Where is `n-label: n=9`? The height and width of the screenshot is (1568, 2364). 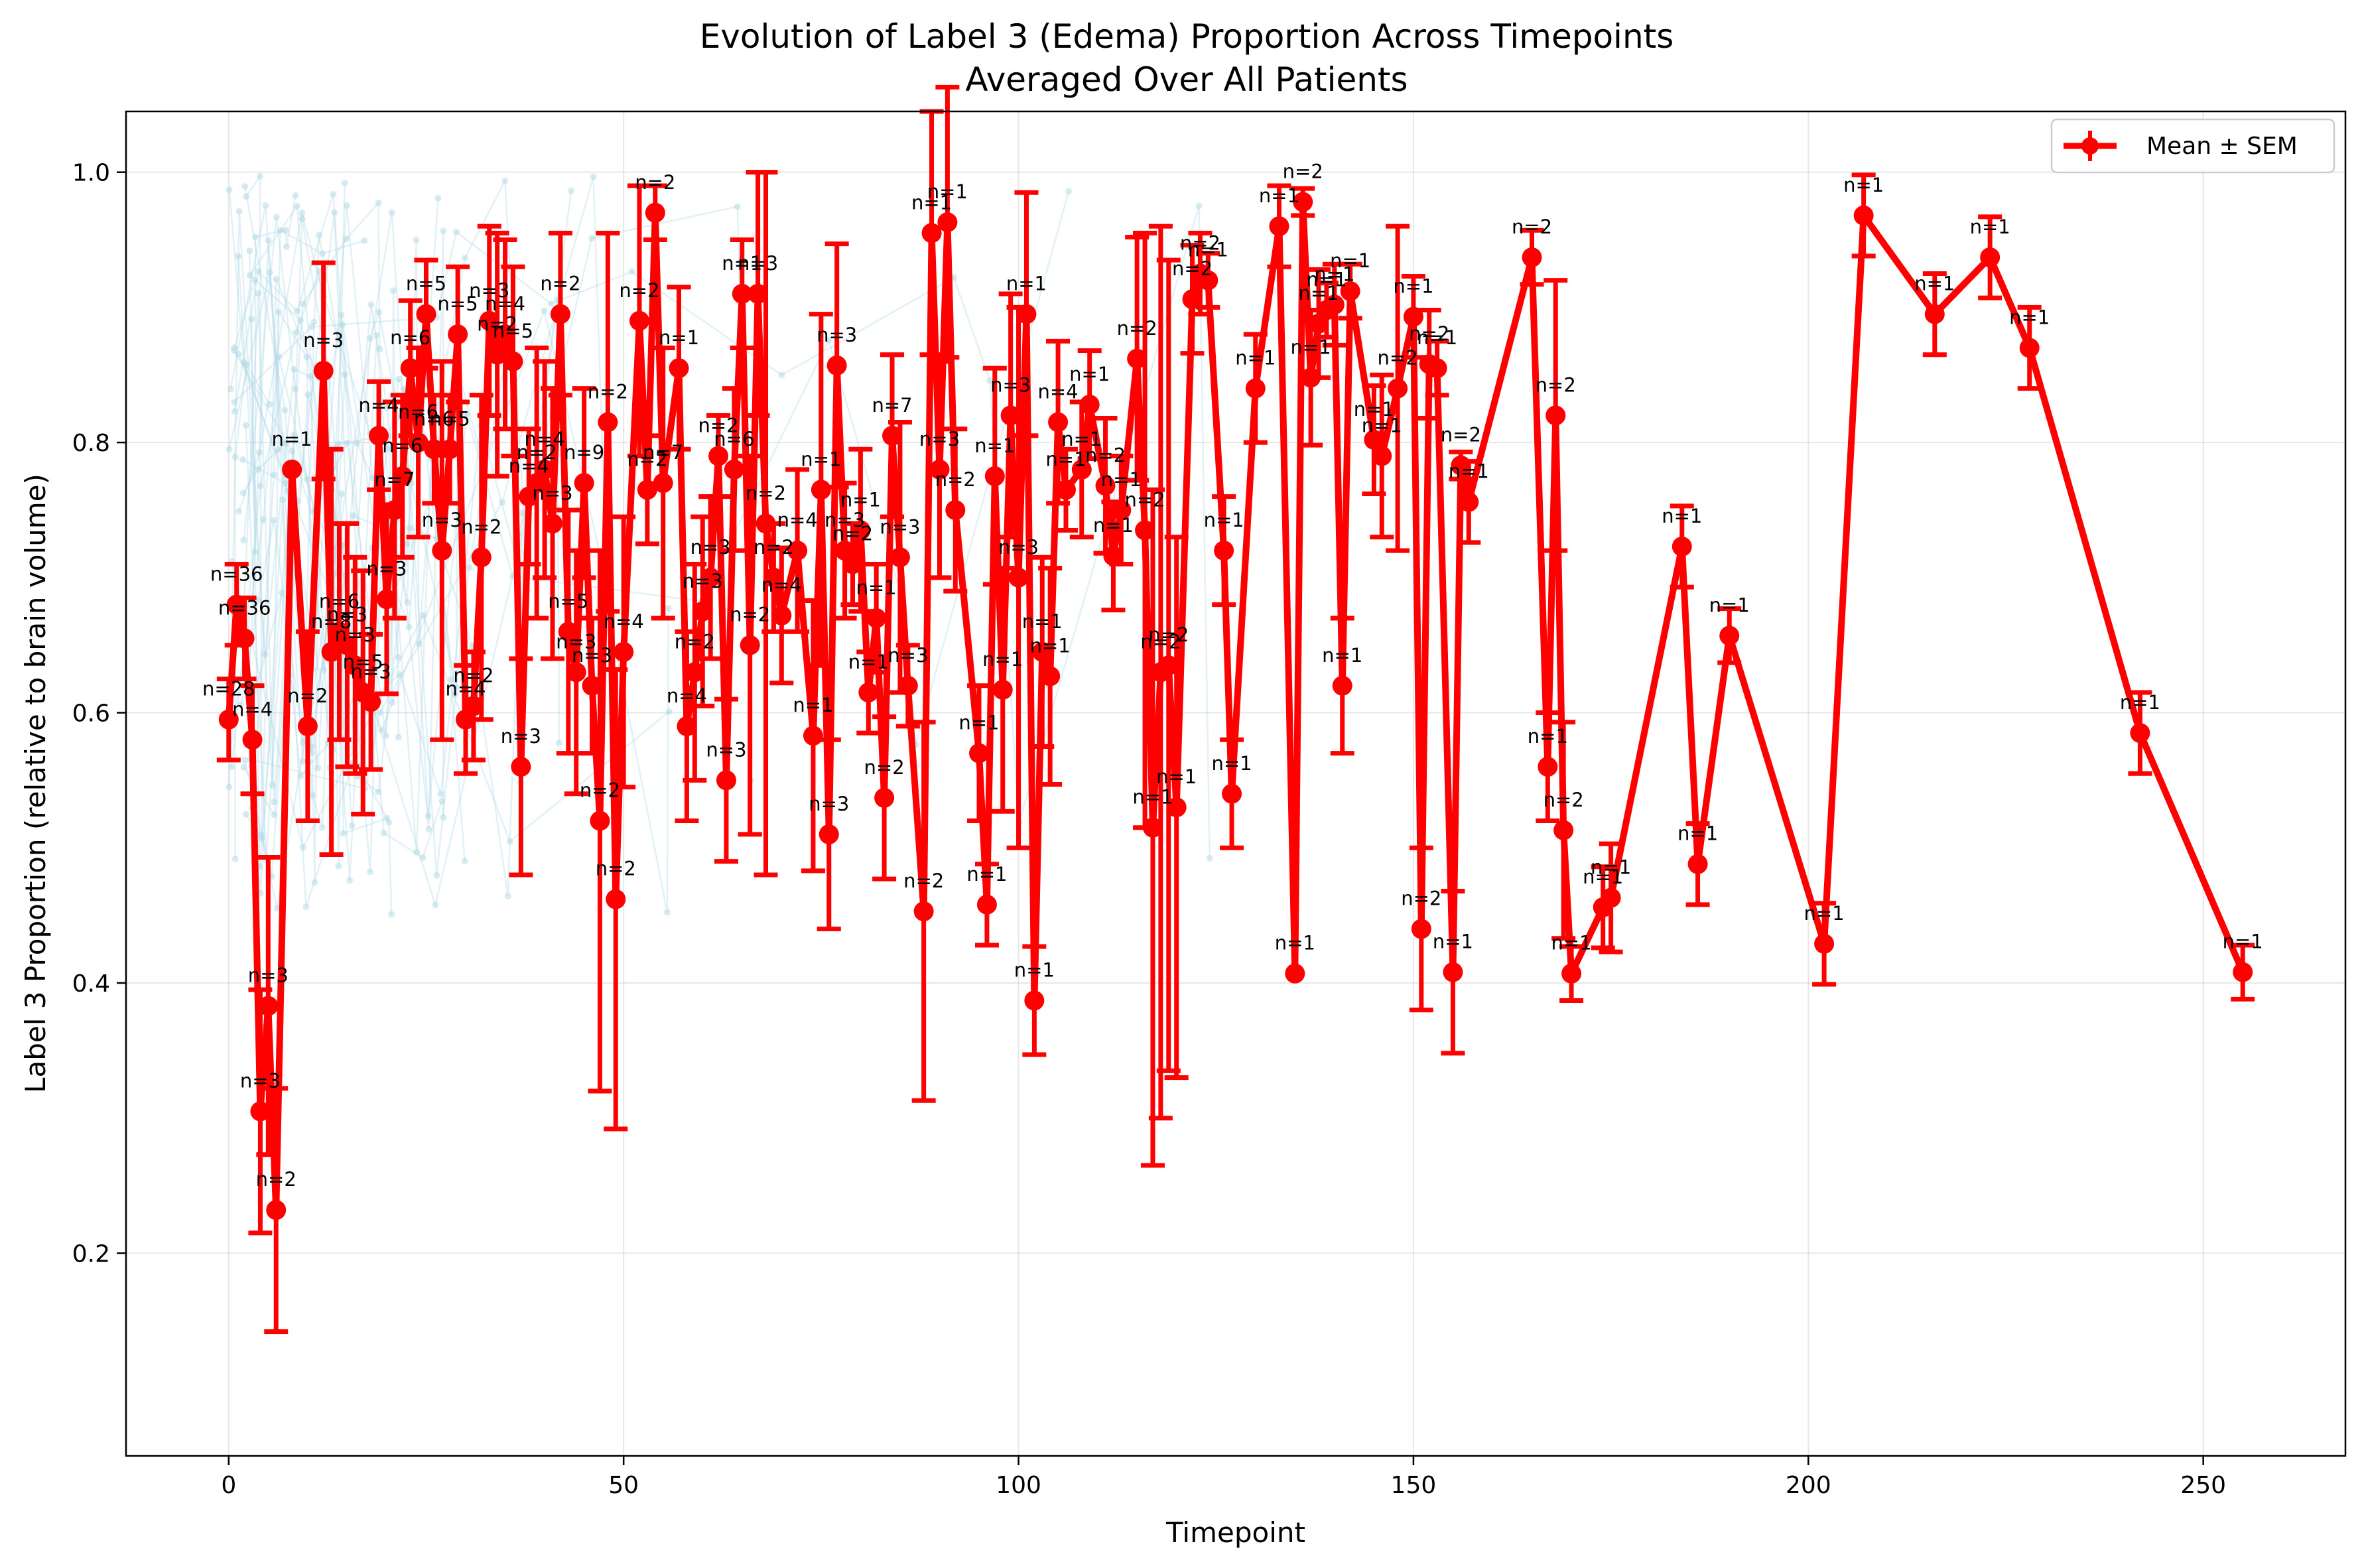 n-label: n=9 is located at coordinates (584, 453).